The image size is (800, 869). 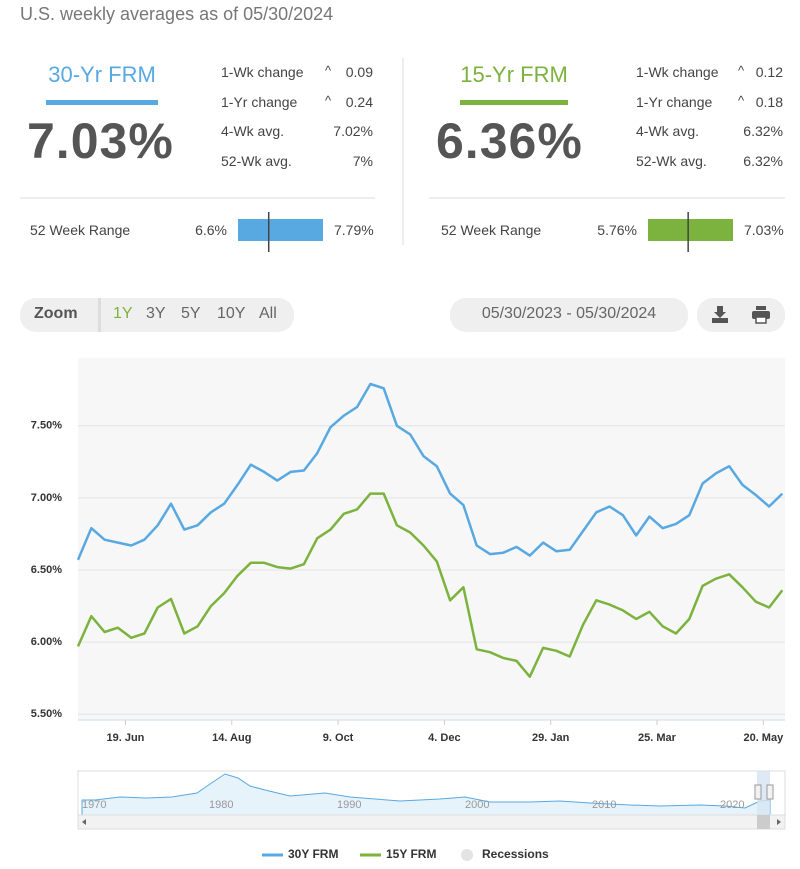 What do you see at coordinates (353, 131) in the screenshot?
I see `stat-value: 7.02%` at bounding box center [353, 131].